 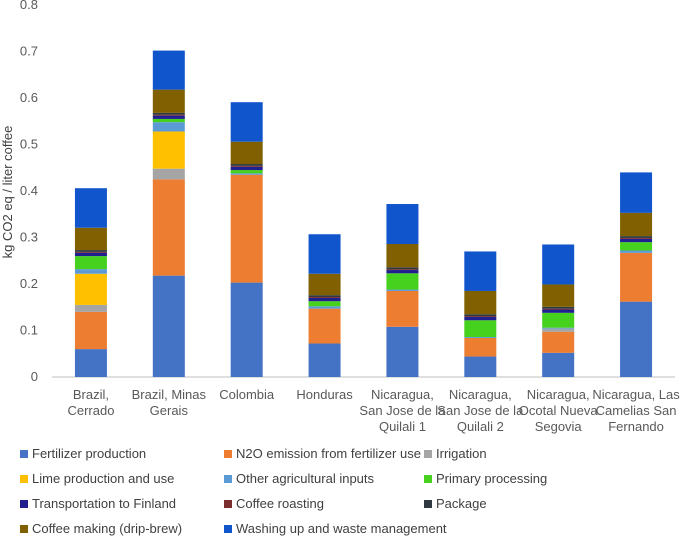 What do you see at coordinates (324, 394) in the screenshot?
I see `x-category-label-line: Honduras` at bounding box center [324, 394].